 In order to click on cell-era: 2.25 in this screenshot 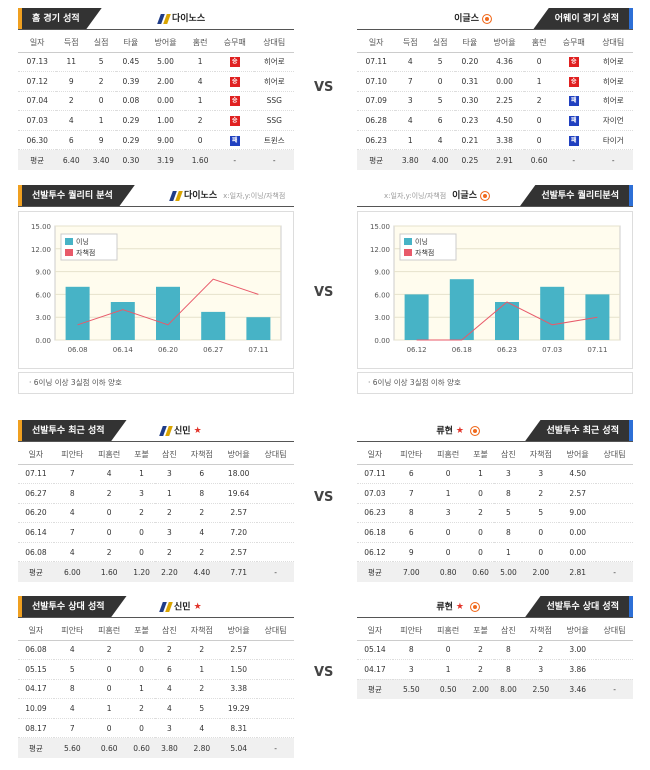, I will do `click(504, 101)`.